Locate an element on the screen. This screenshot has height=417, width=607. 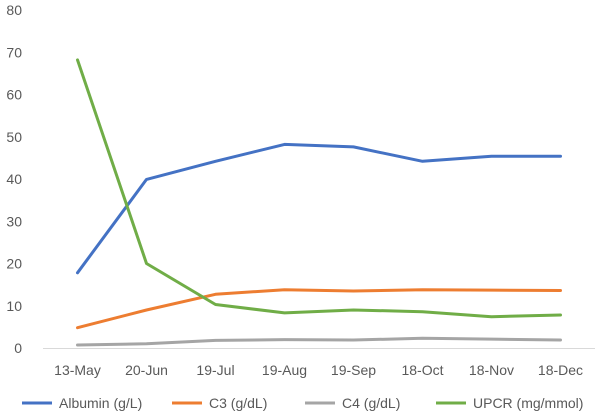
y-tick-label: 0 is located at coordinates (18, 348).